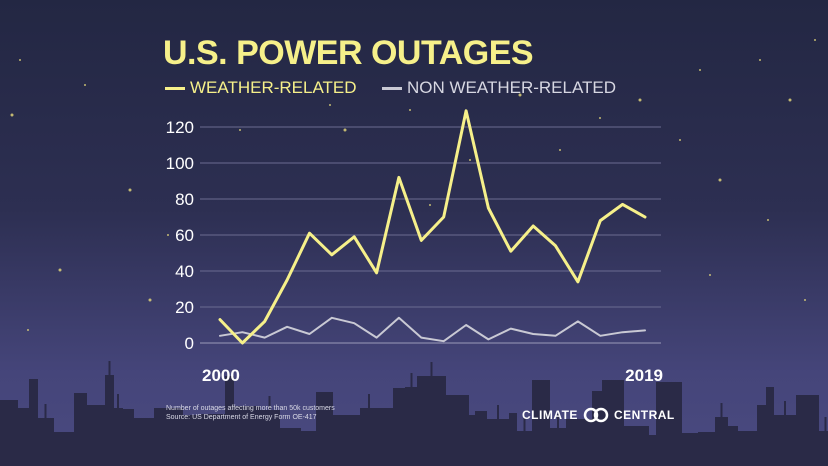 The height and width of the screenshot is (466, 828). What do you see at coordinates (184, 271) in the screenshot?
I see `y-tick-label: 40` at bounding box center [184, 271].